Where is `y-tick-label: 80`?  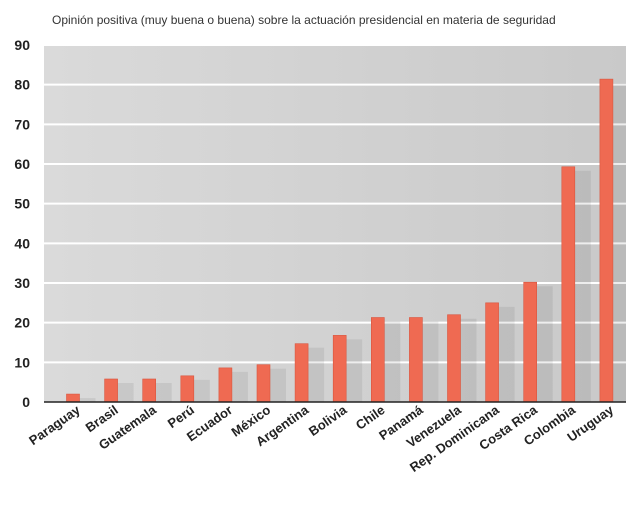
y-tick-label: 80 is located at coordinates (22, 85).